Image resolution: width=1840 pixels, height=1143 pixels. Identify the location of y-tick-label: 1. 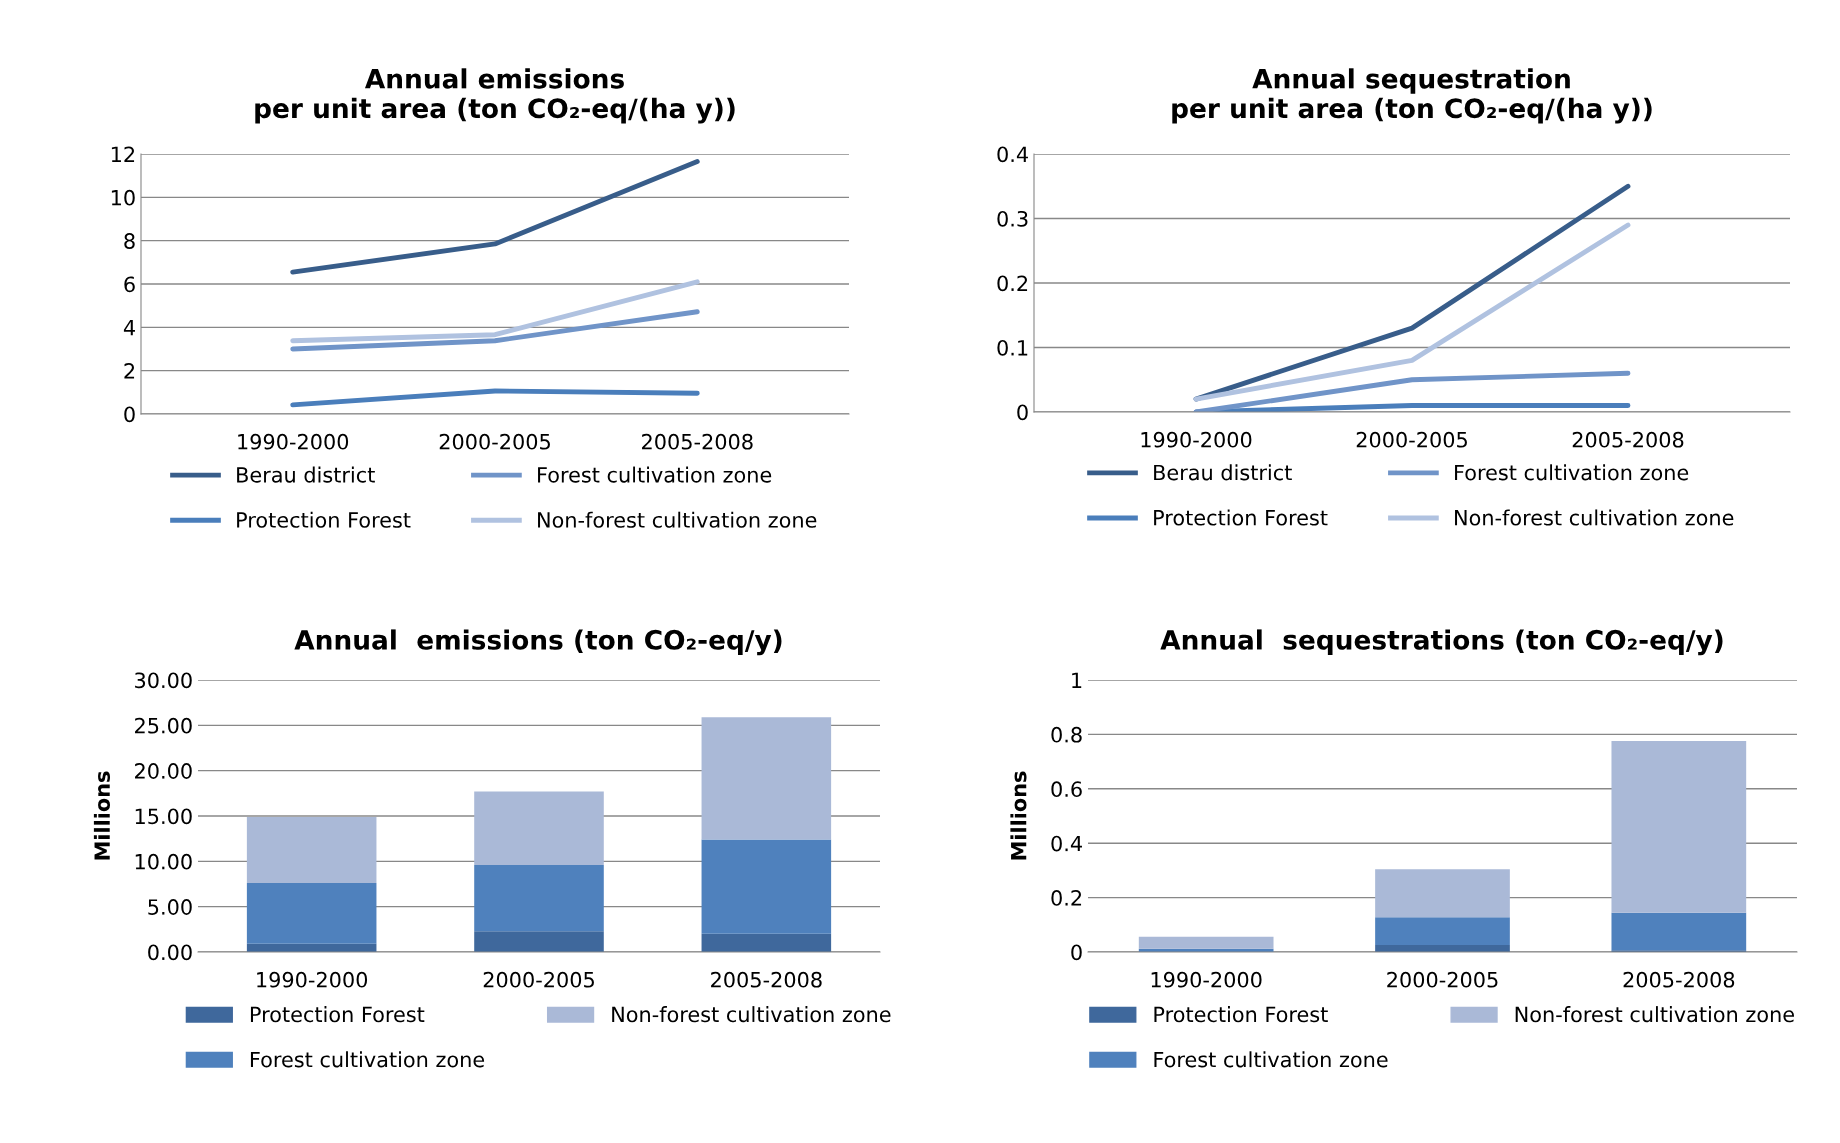
(1077, 680).